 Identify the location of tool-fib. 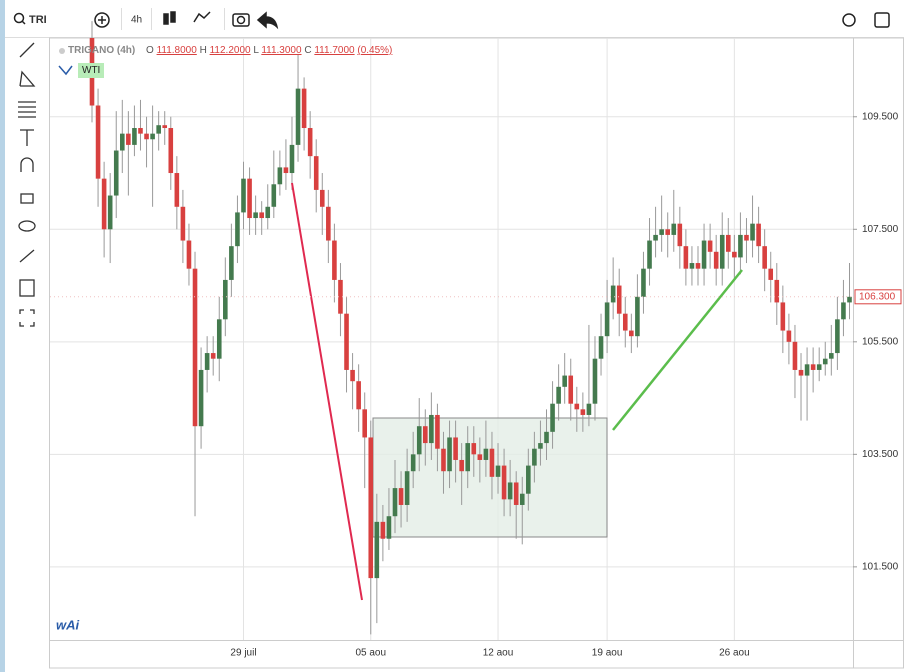
(27, 109).